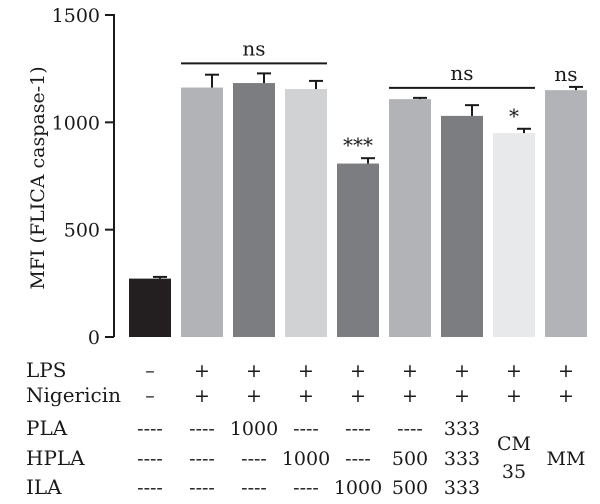  What do you see at coordinates (47, 428) in the screenshot?
I see `table-row-label: PLA` at bounding box center [47, 428].